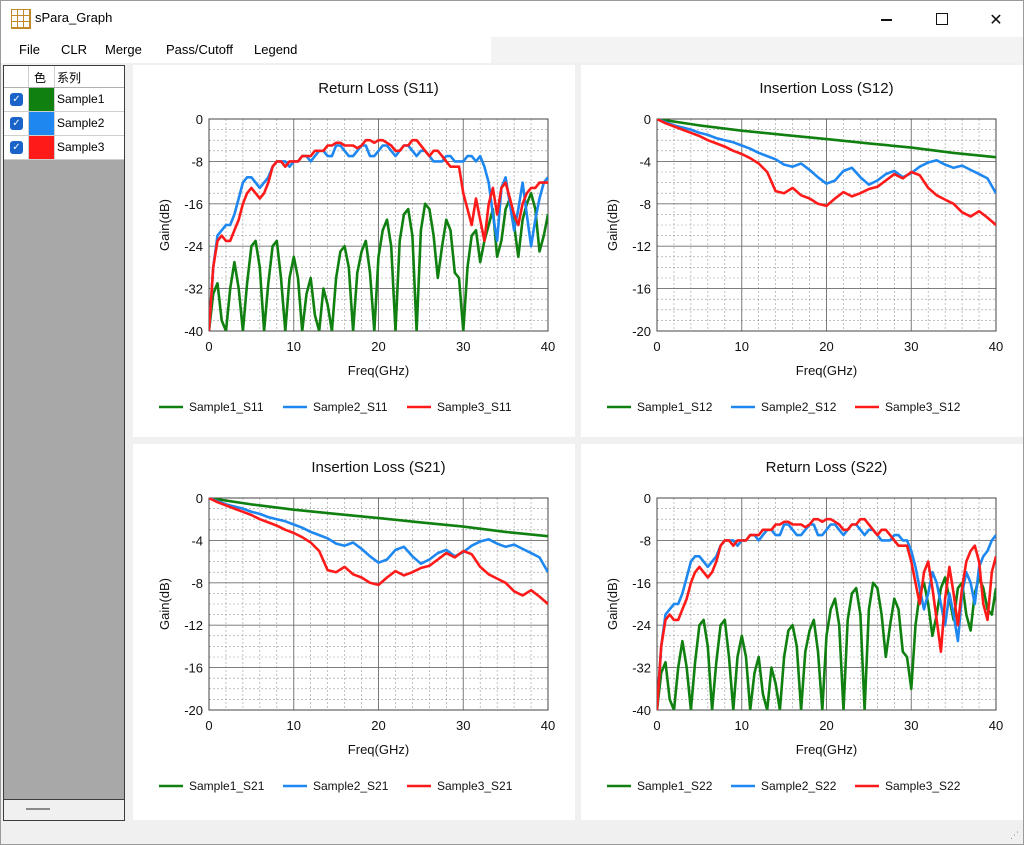  I want to click on minimize-button, so click(886, 19).